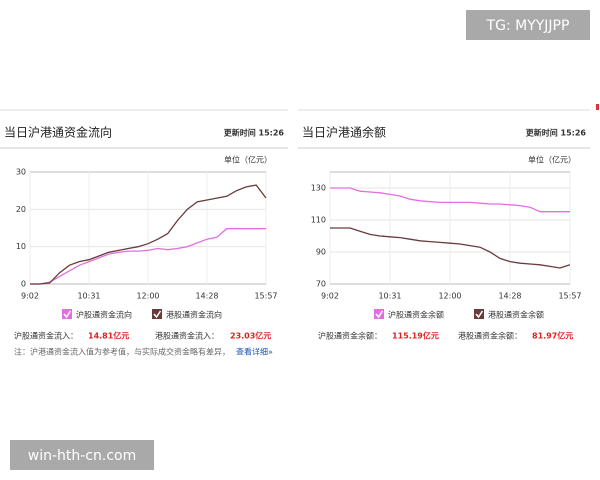  Describe the element at coordinates (344, 132) in the screenshot. I see `chart-title: 当日沪港通余额` at that location.